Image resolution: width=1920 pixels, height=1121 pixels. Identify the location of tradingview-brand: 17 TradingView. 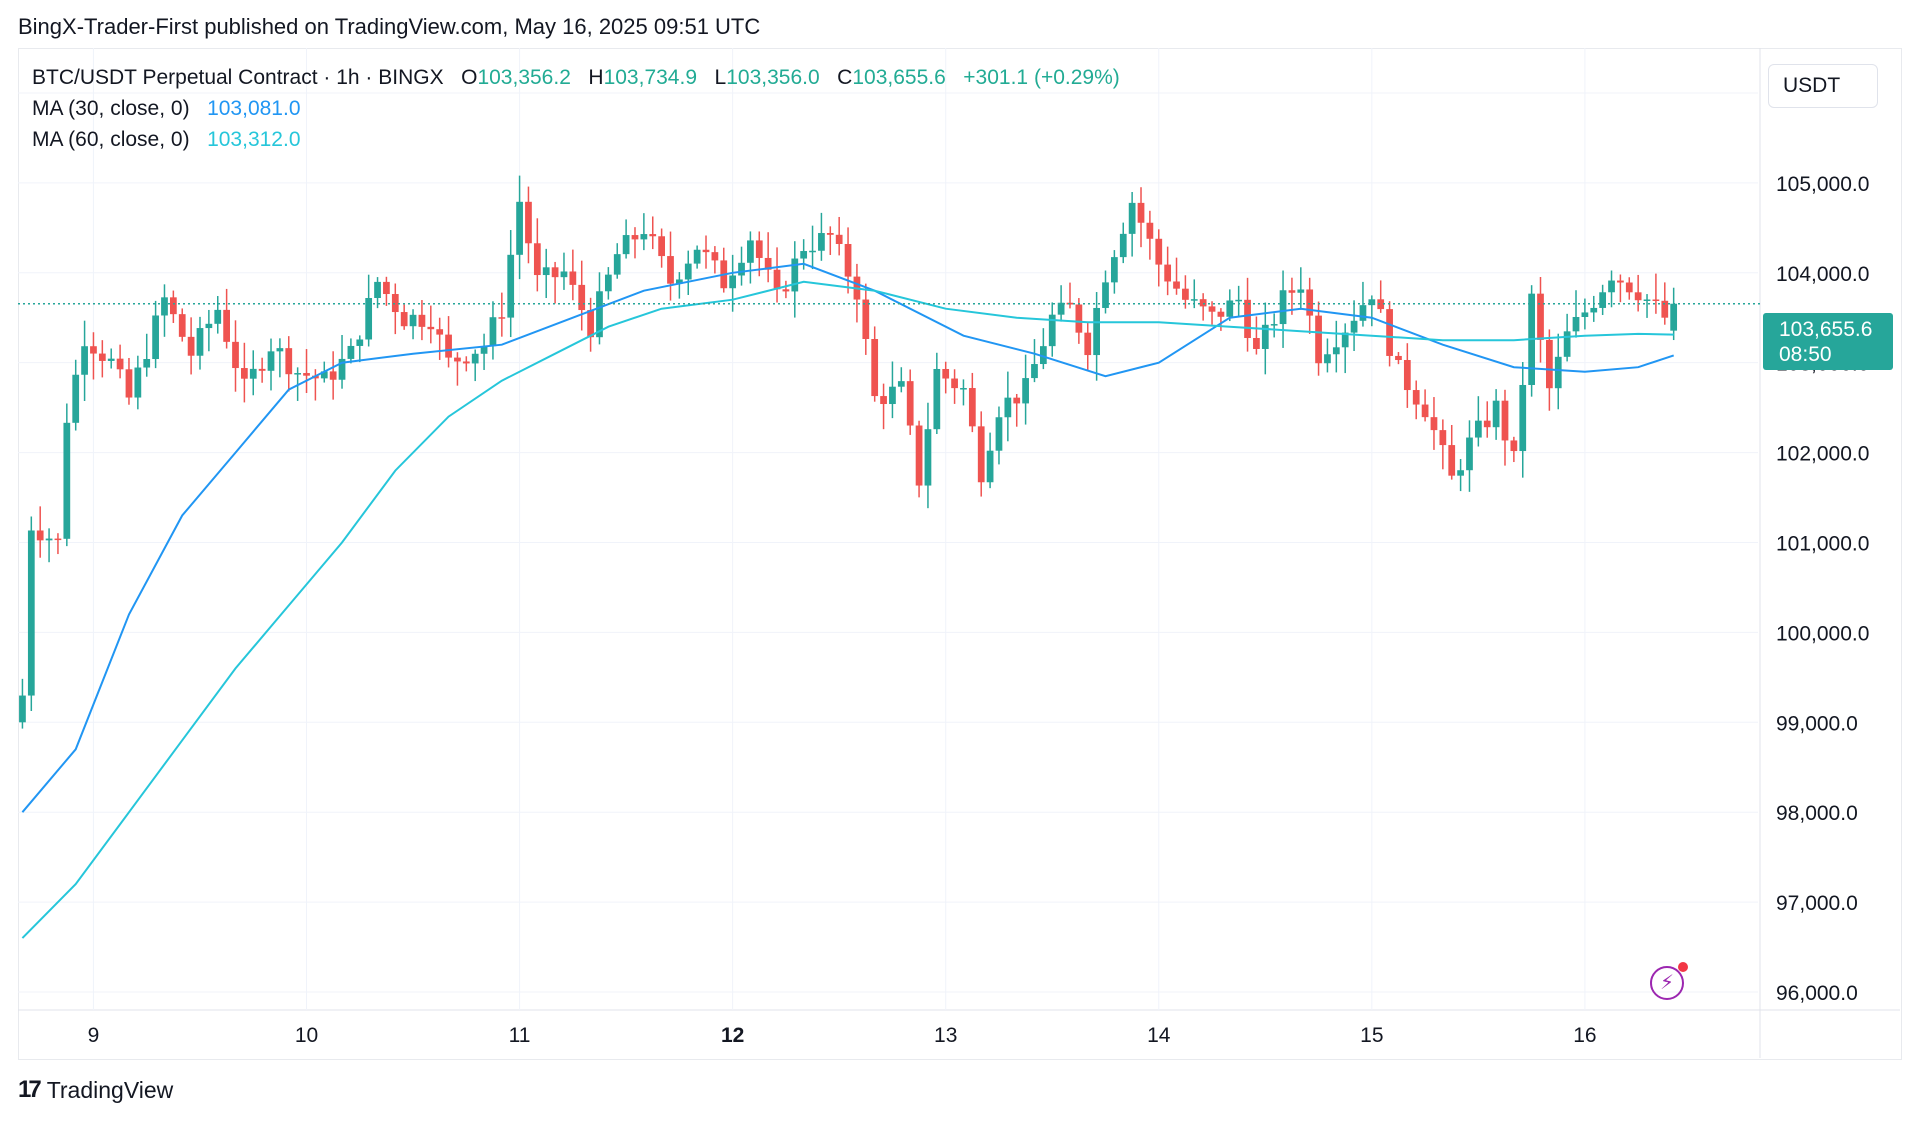
(95, 1090).